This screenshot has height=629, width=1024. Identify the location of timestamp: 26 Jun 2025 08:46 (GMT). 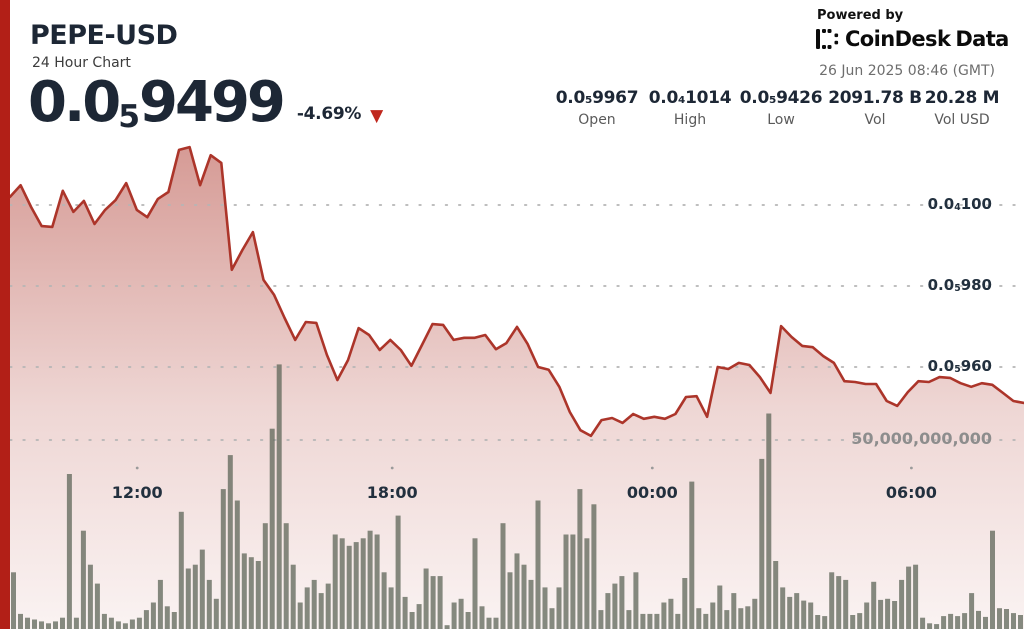
(907, 71).